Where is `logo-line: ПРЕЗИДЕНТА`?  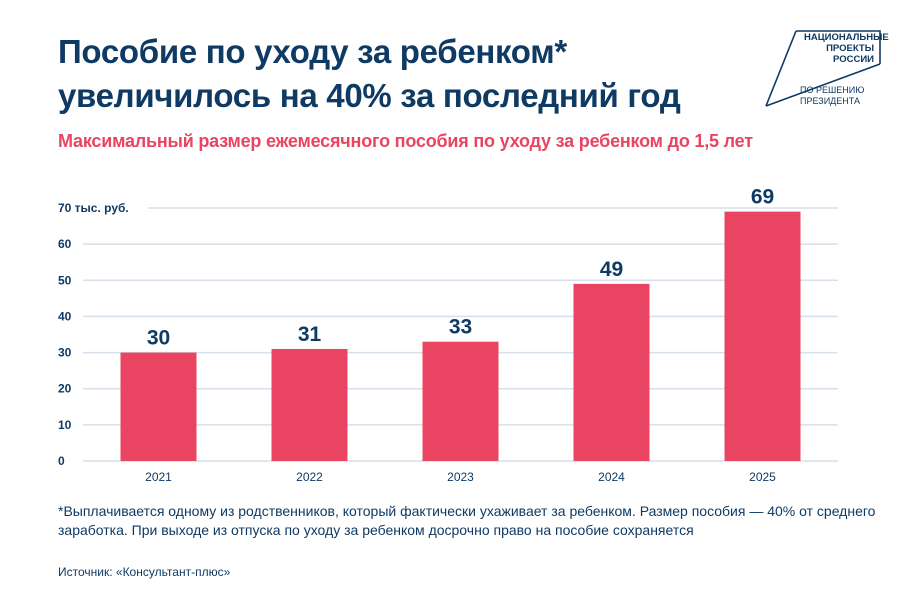
logo-line: ПРЕЗИДЕНТА is located at coordinates (830, 101).